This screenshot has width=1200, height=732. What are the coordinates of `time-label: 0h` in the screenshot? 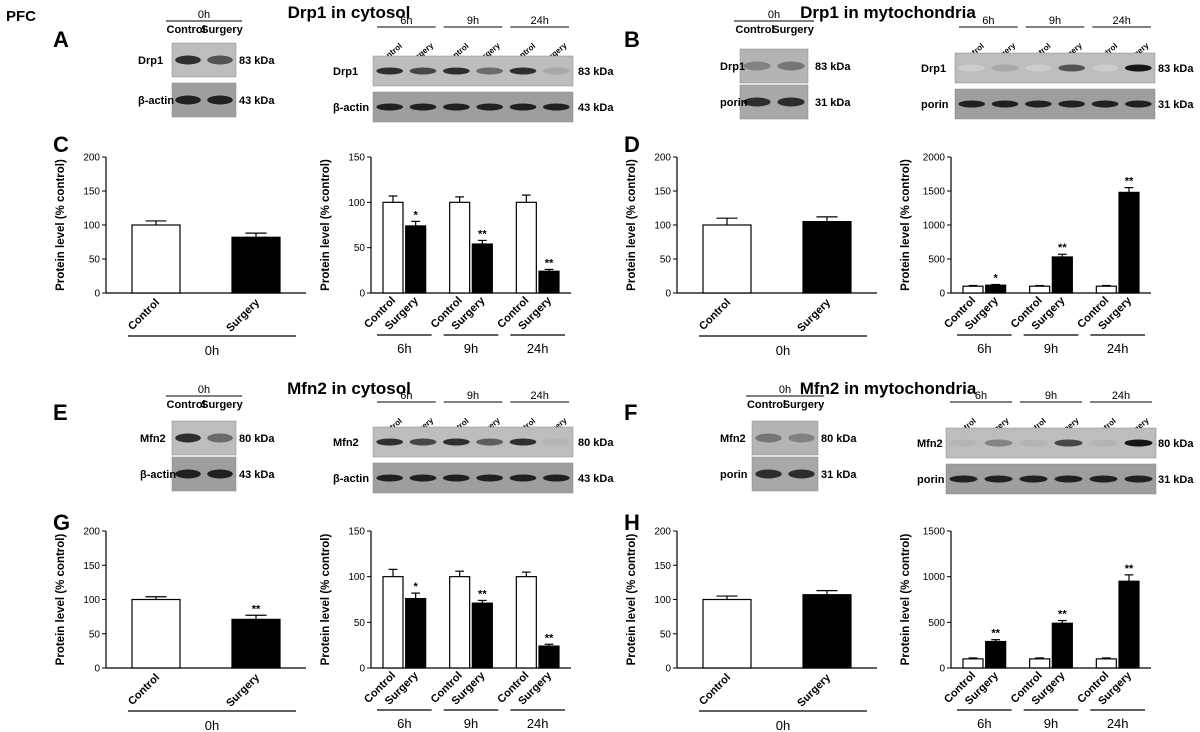 It's located at (774, 15).